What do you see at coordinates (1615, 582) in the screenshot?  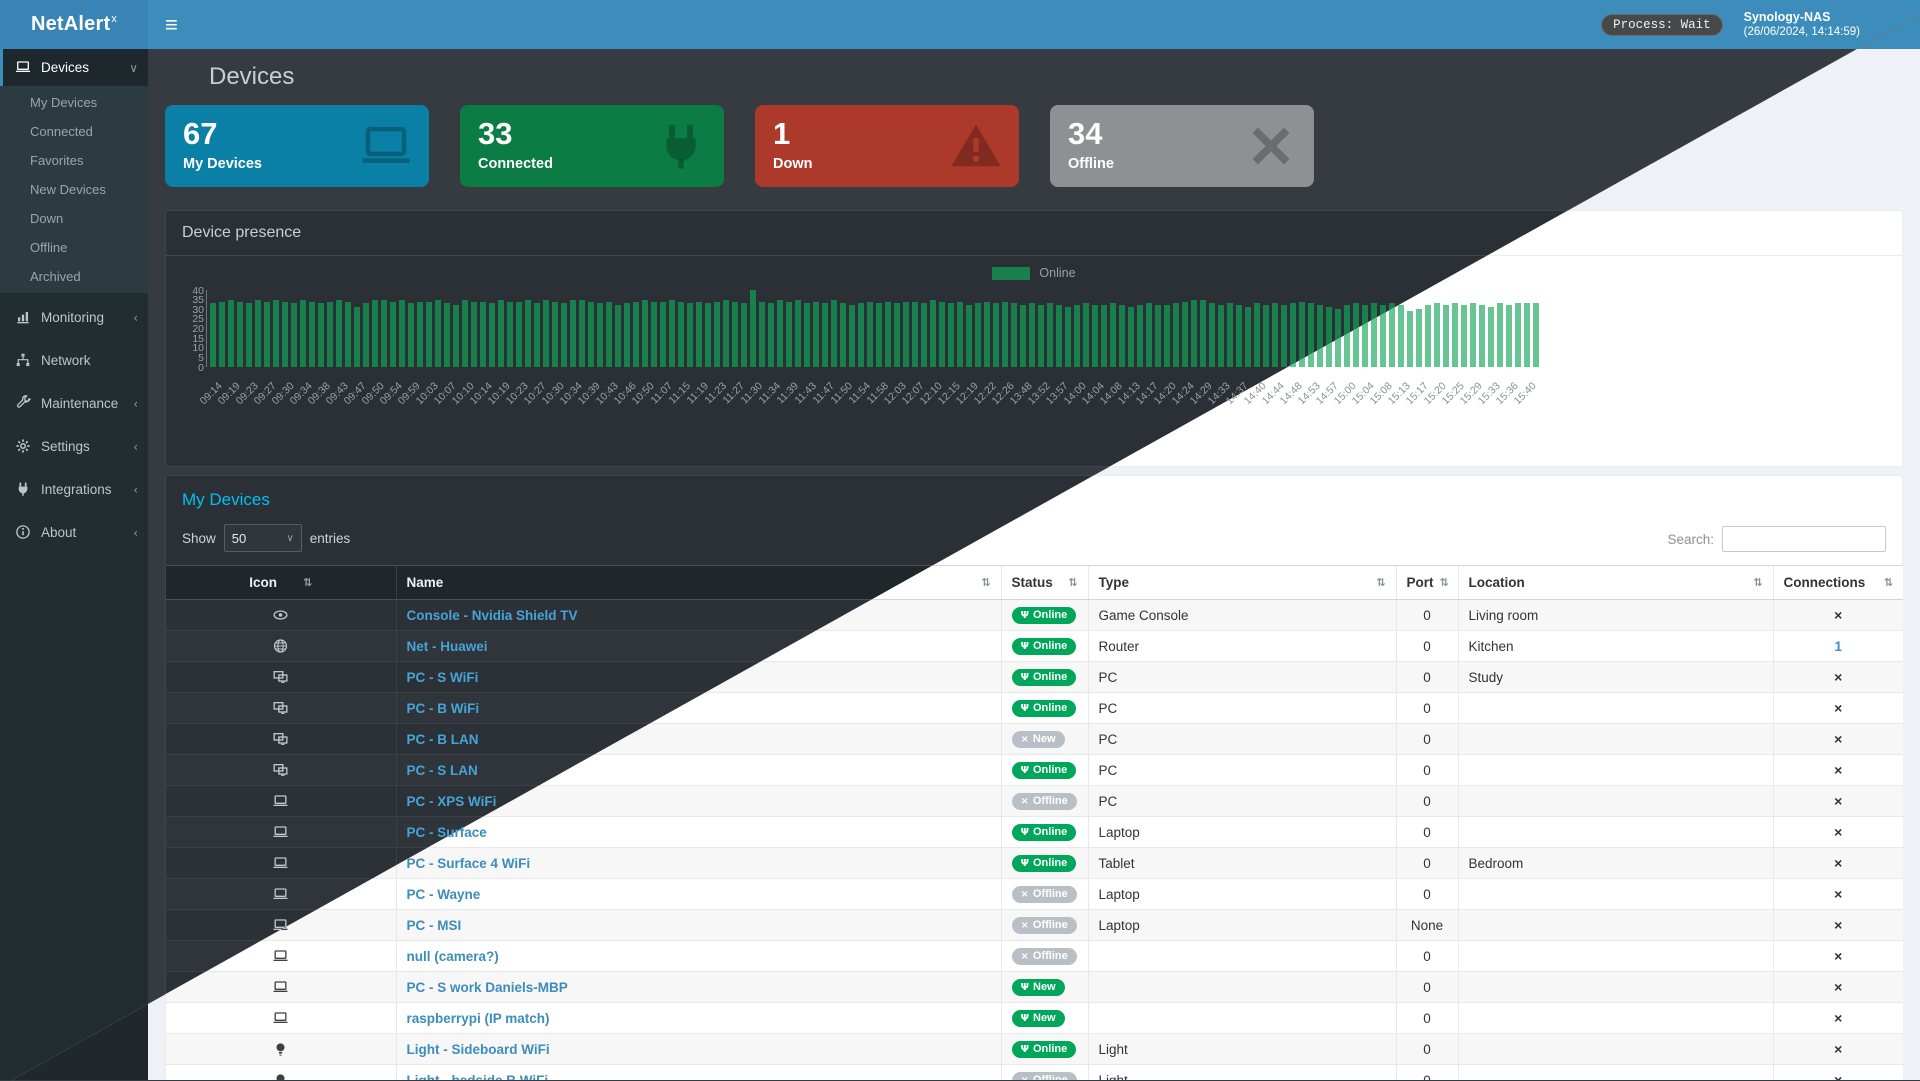 I see `column-header-location: Location⇅` at bounding box center [1615, 582].